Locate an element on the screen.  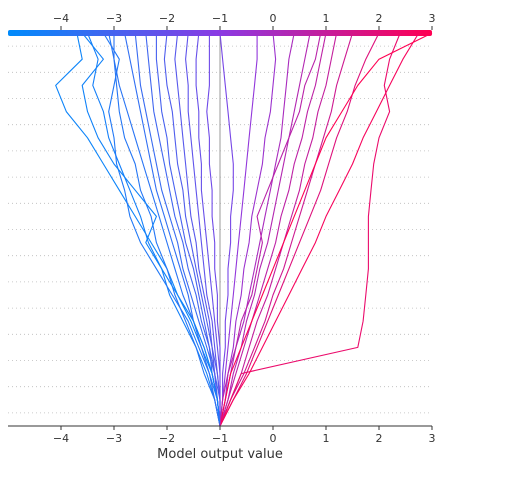
x-tick-label-bottom: −1 is located at coordinates (220, 438).